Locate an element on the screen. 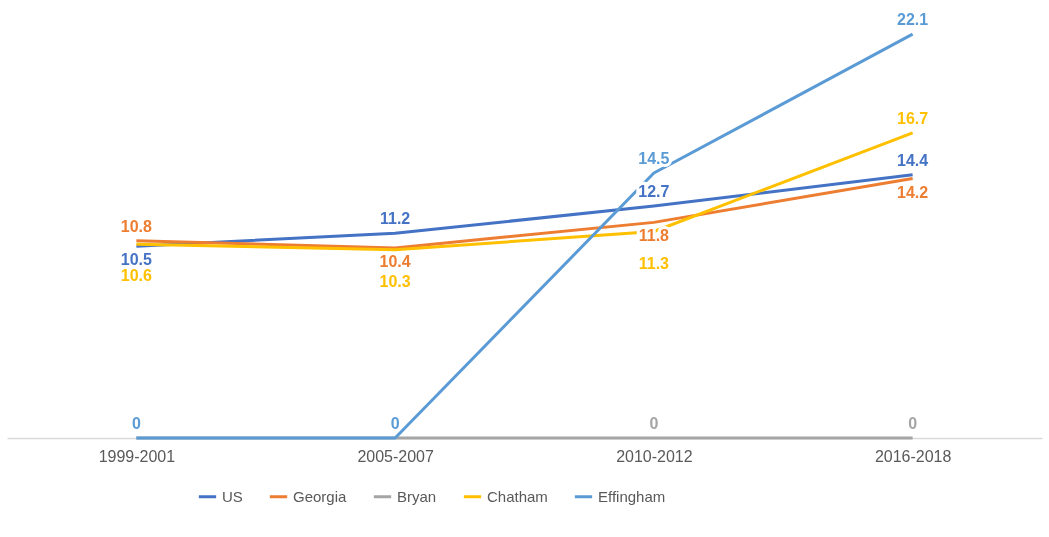  data-label: 11.8 is located at coordinates (654, 236).